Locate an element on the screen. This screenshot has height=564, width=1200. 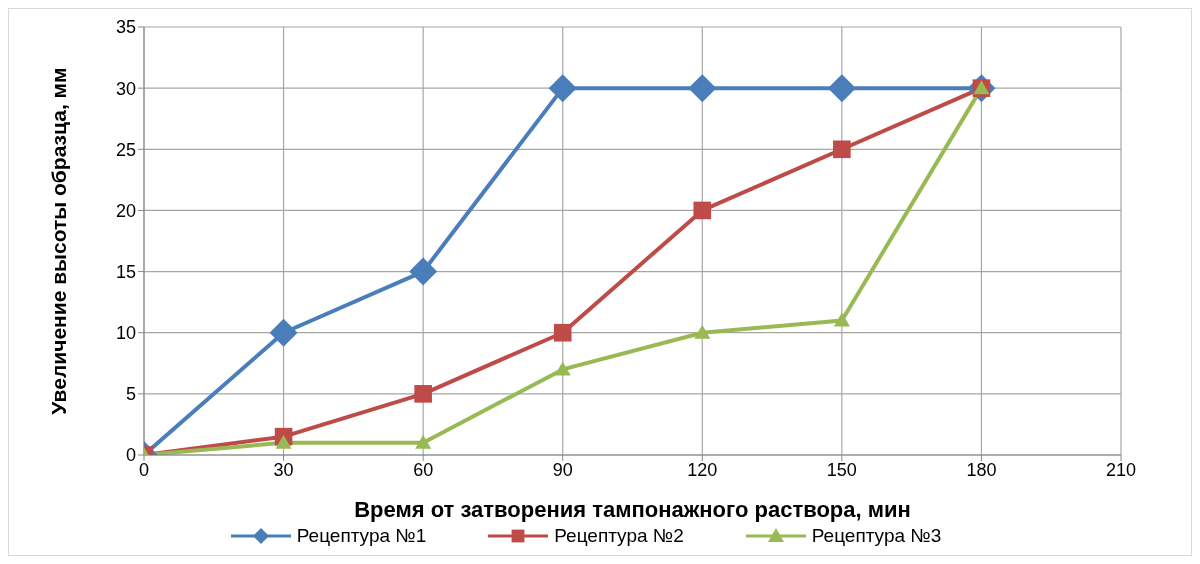
x-tick-label: 210 is located at coordinates (1121, 469).